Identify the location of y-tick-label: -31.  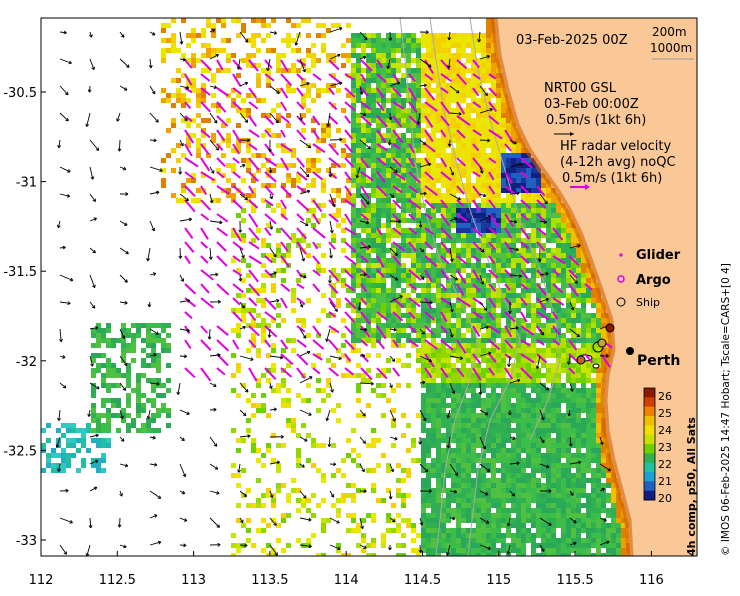
(26, 183).